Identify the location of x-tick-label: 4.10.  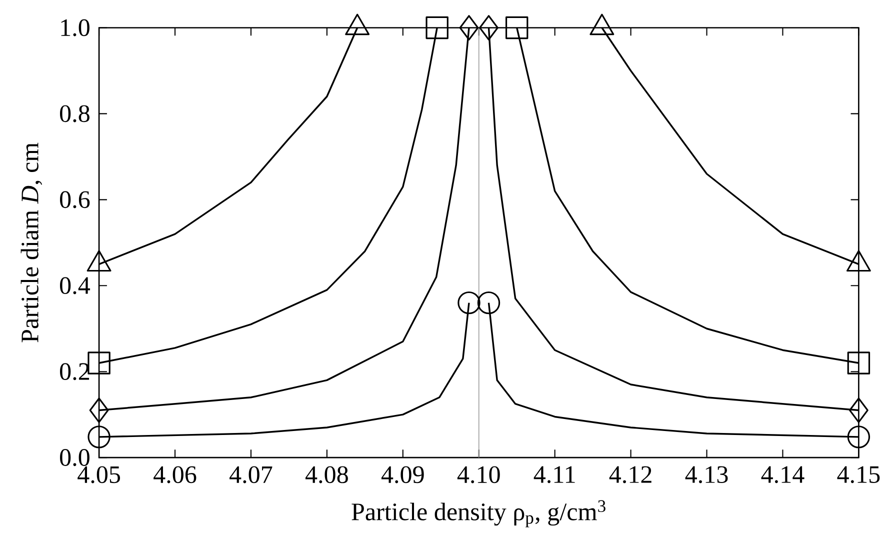
(478, 475).